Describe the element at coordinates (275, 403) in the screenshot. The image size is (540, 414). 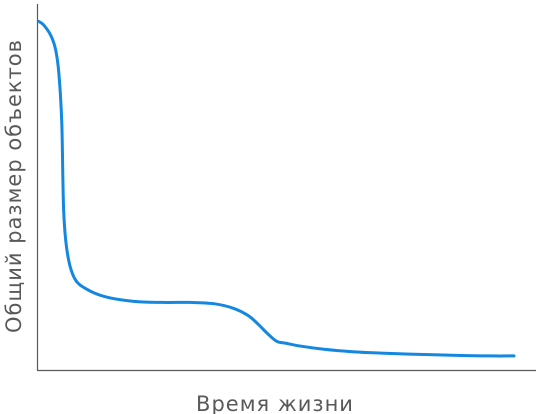
I see `x-axis-label: Время жизни` at that location.